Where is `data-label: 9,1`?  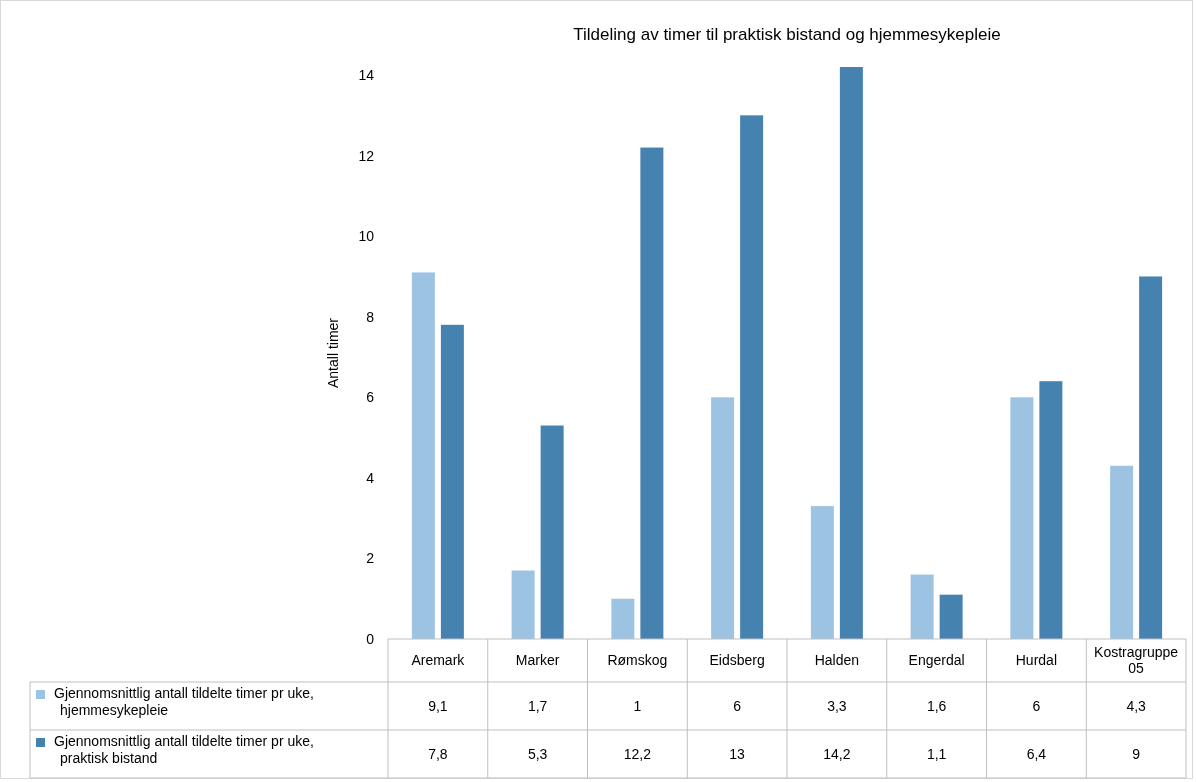
data-label: 9,1 is located at coordinates (438, 705).